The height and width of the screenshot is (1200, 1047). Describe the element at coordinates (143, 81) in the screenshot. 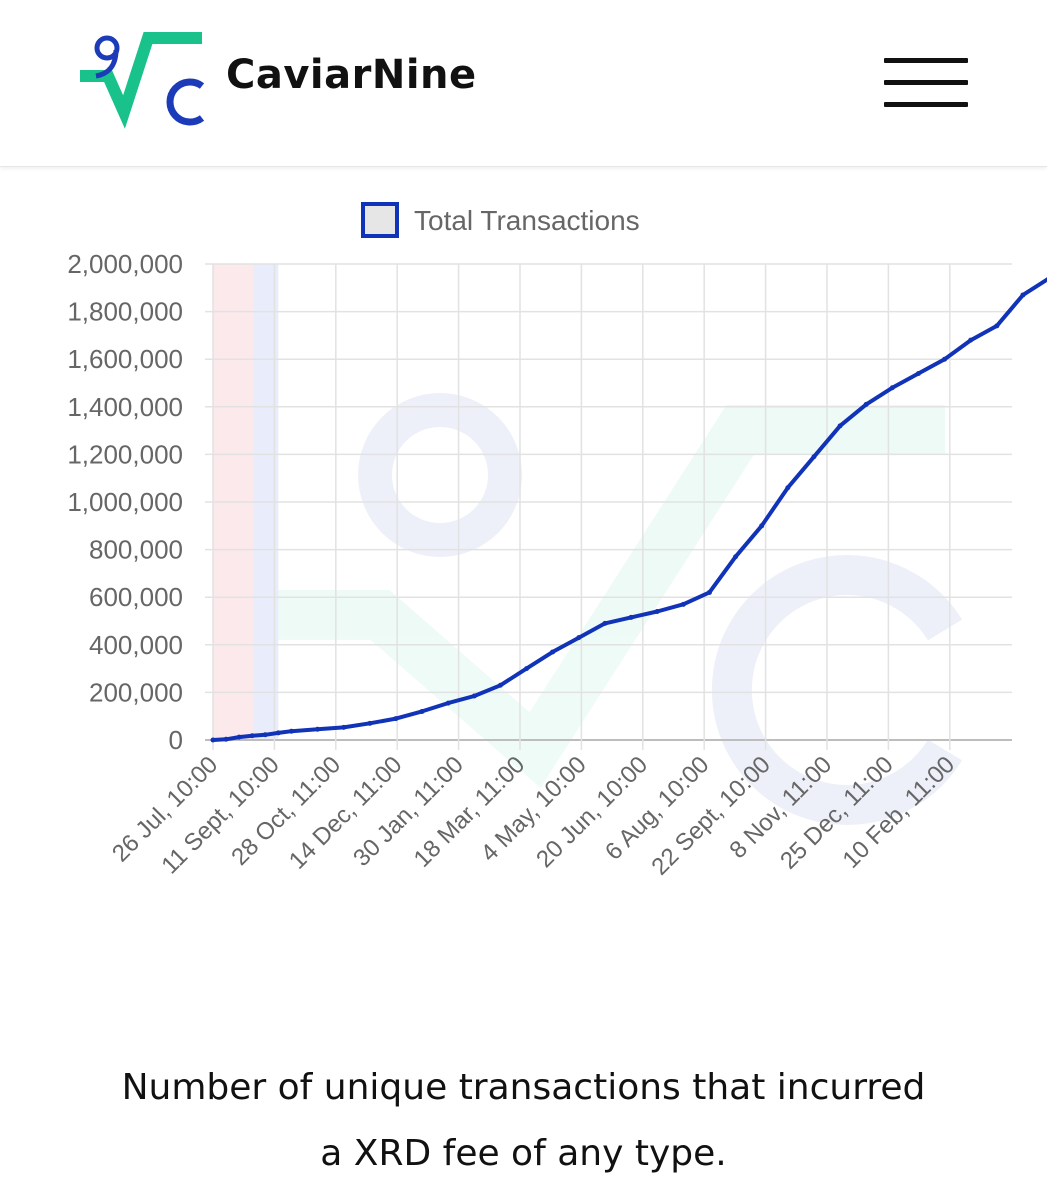

I see `caviarnine-logo-icon` at that location.